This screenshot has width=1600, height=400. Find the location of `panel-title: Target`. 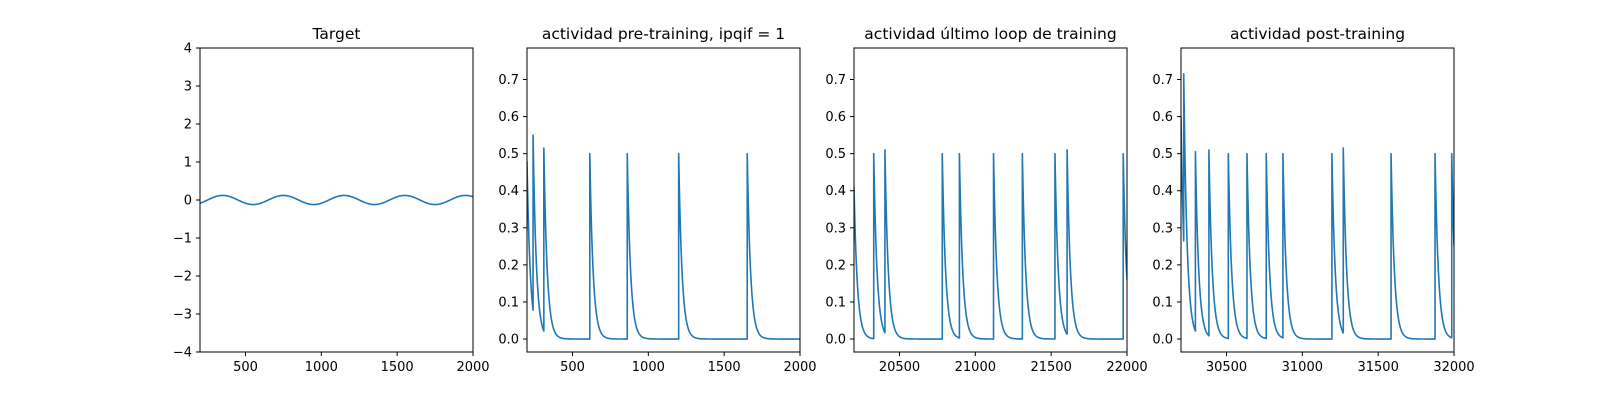

panel-title: Target is located at coordinates (336, 34).